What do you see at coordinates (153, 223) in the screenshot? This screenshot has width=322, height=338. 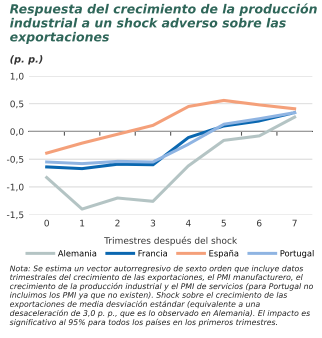 I see `x-tick-label: 3` at bounding box center [153, 223].